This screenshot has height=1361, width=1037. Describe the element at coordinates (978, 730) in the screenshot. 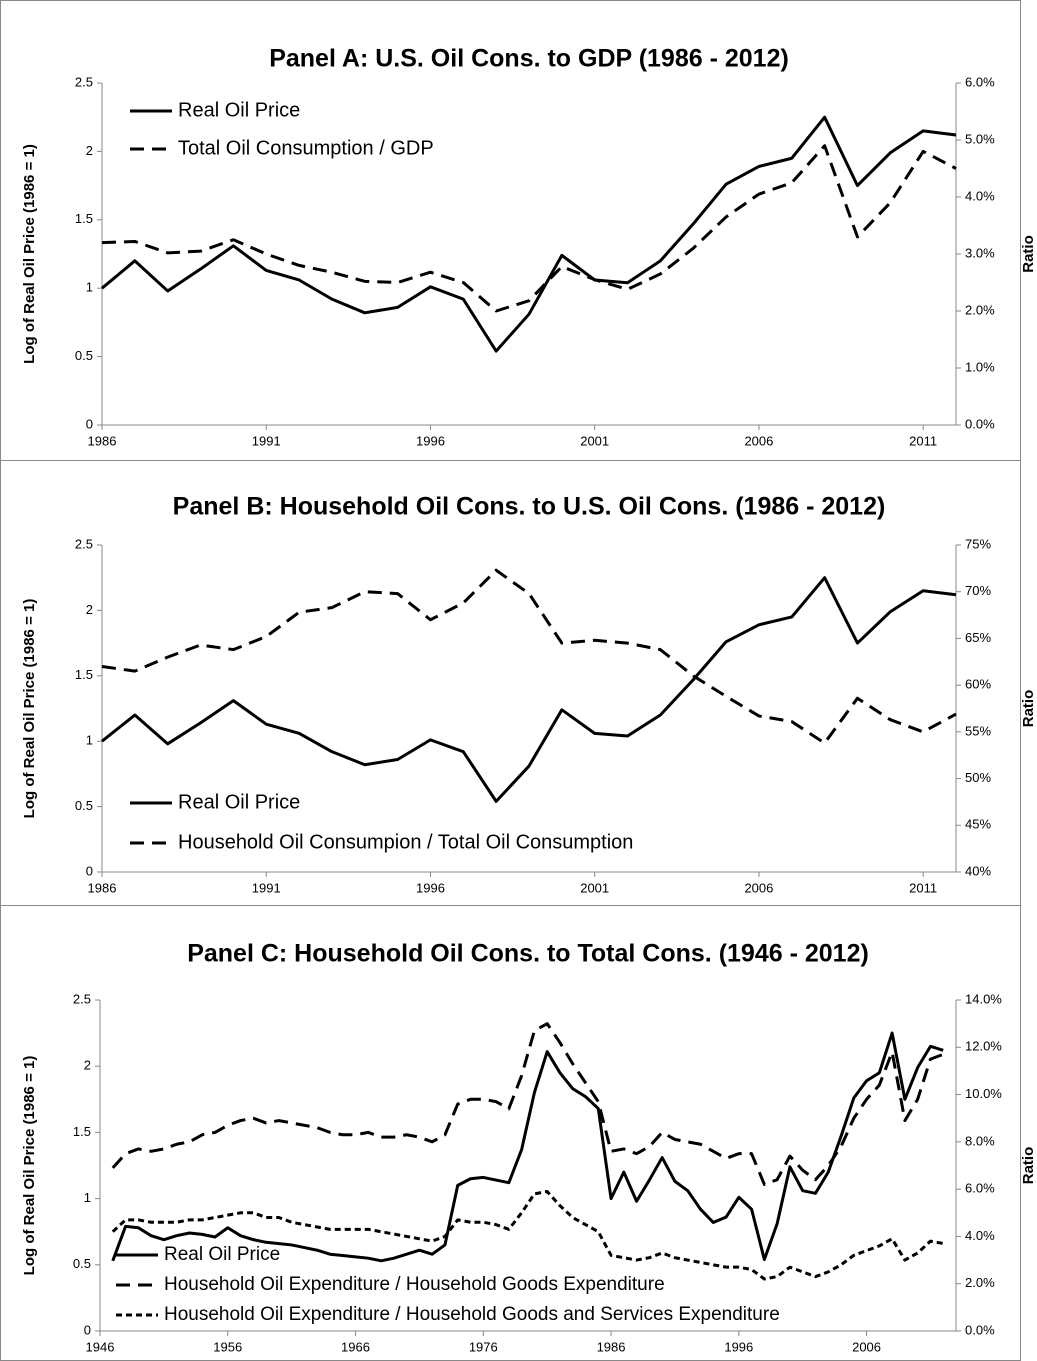

I see `y2-tick-label: 55%` at that location.